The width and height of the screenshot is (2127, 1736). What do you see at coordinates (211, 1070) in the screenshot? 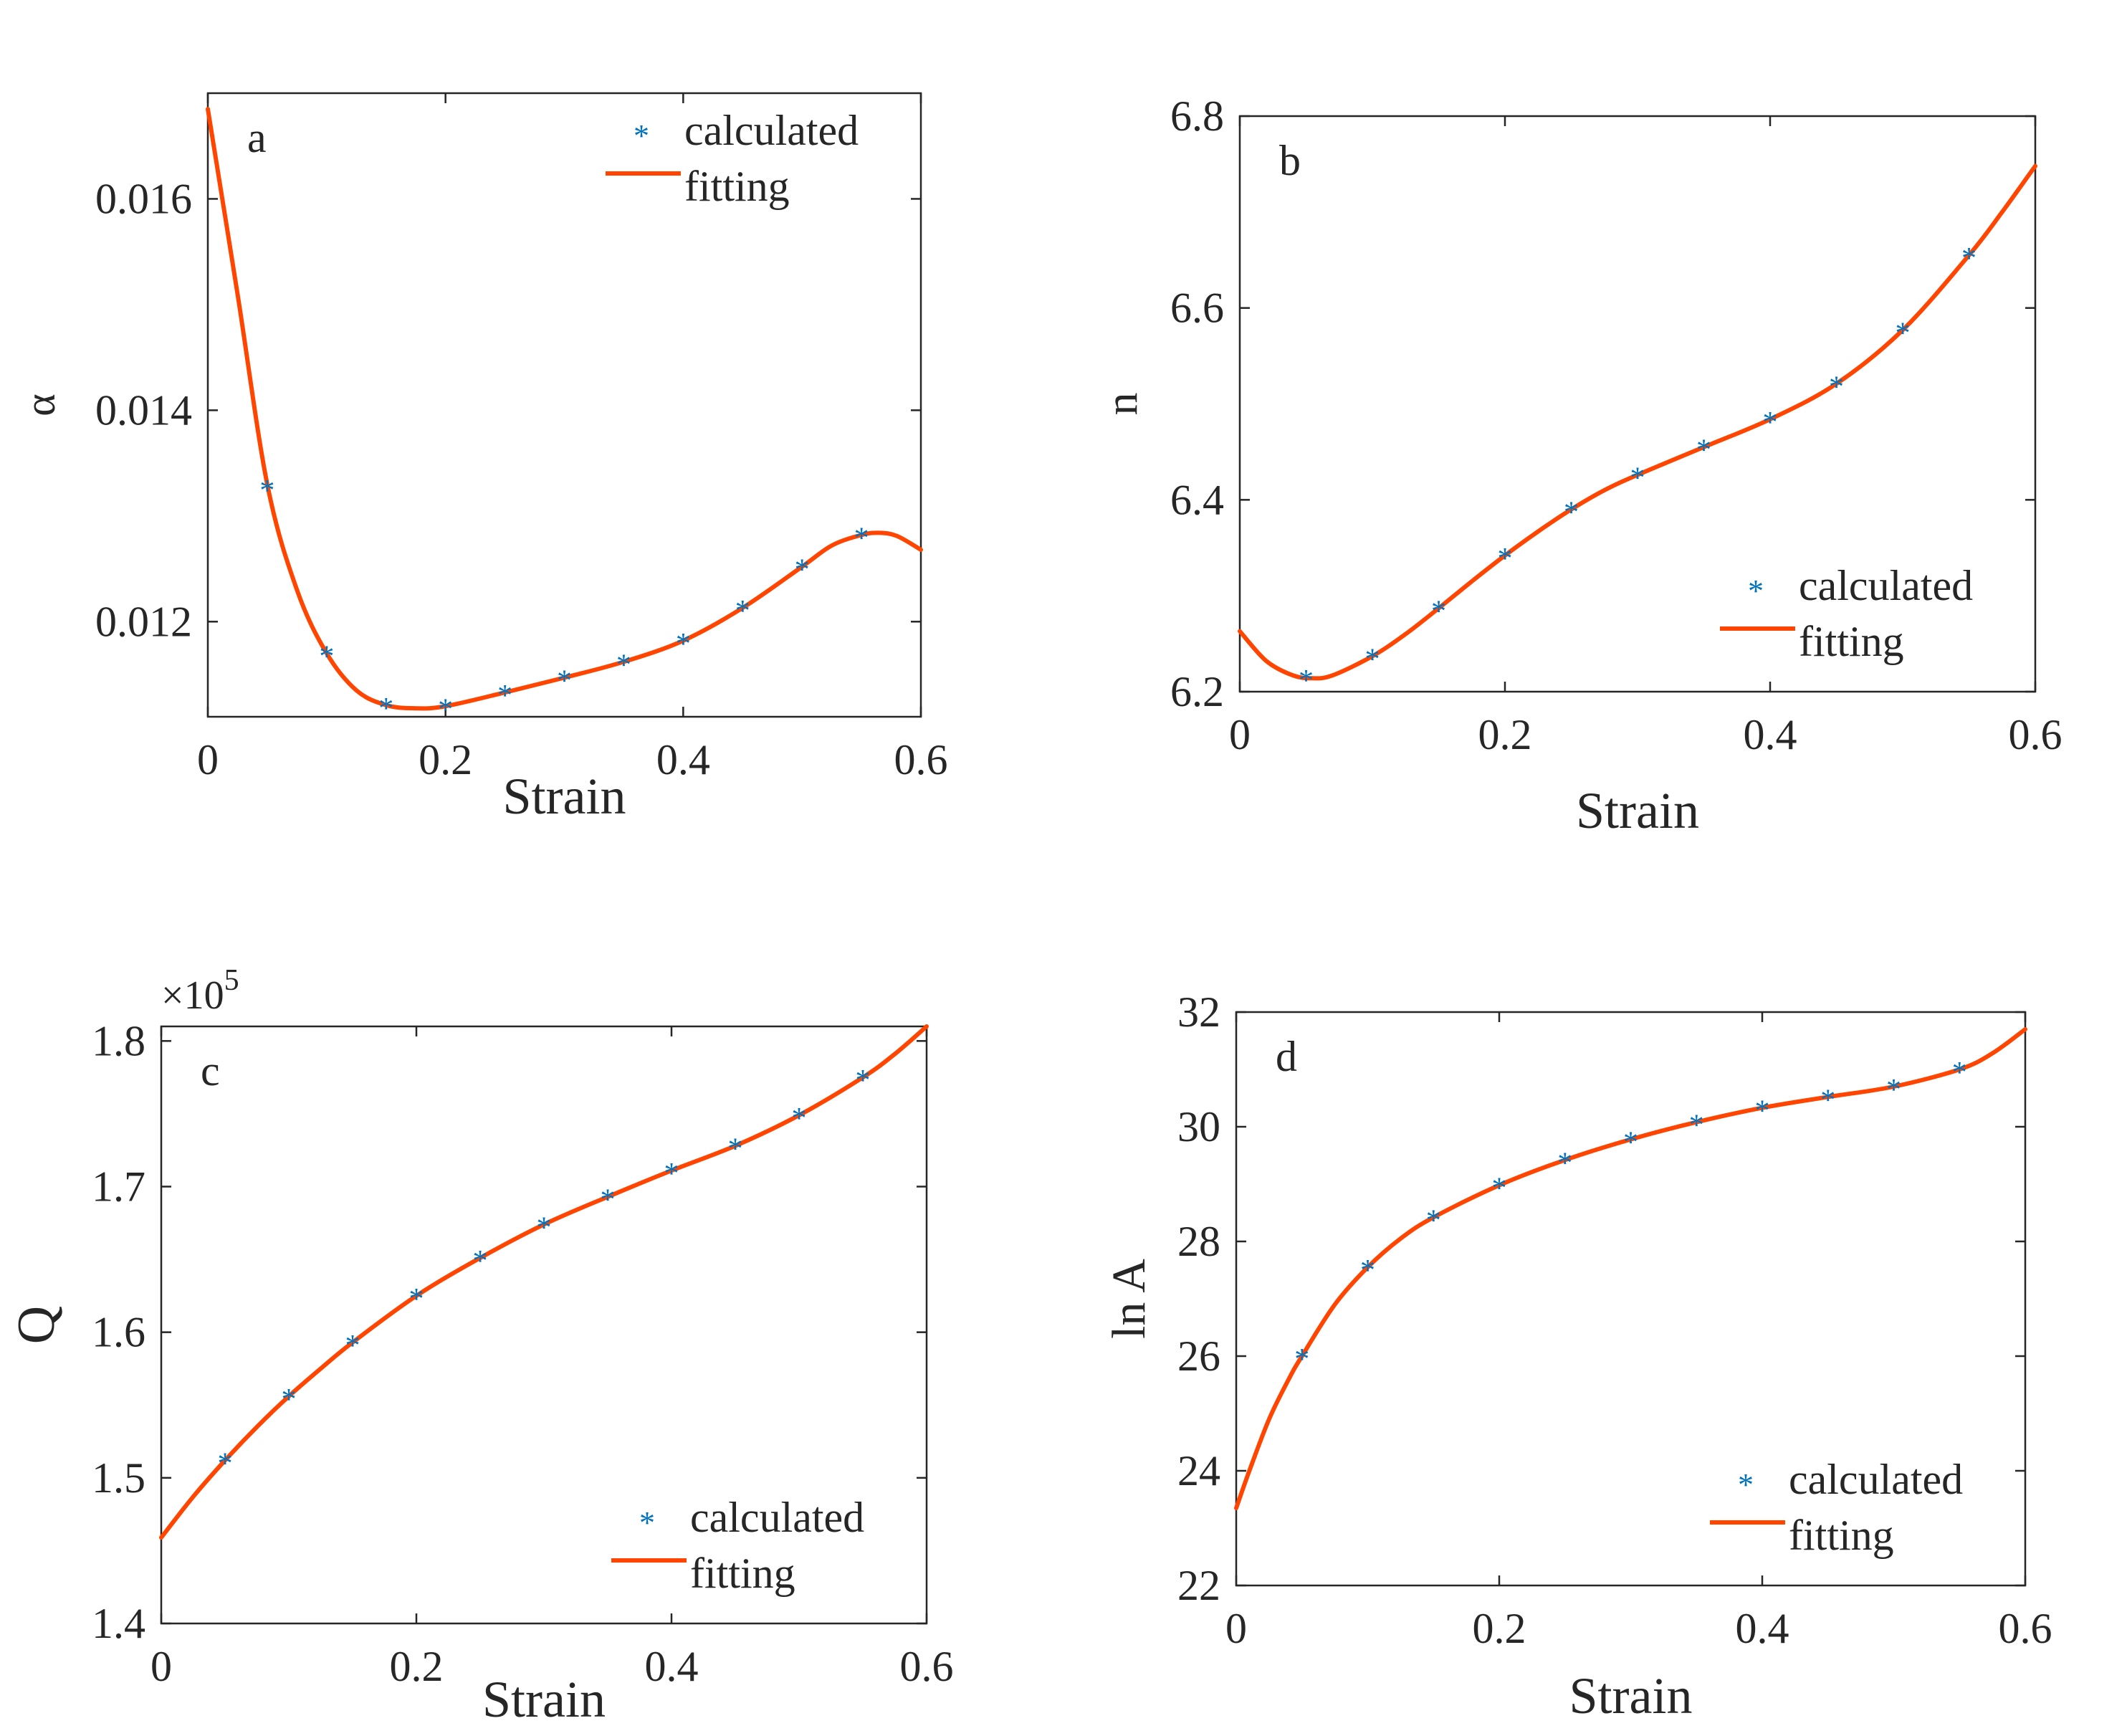
I see `panel-letter: c` at bounding box center [211, 1070].